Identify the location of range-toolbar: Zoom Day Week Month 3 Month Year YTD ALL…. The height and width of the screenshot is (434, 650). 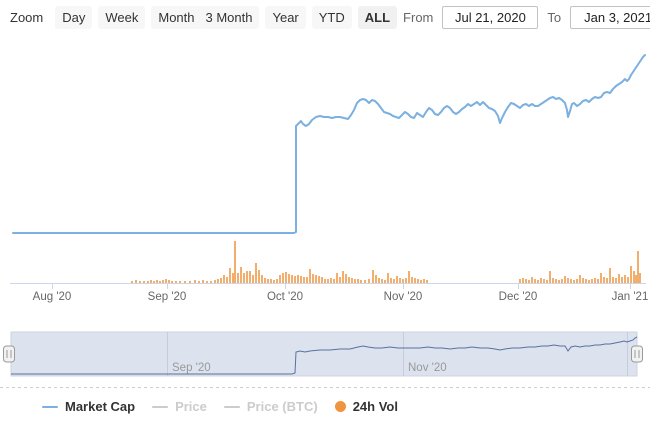
(325, 17).